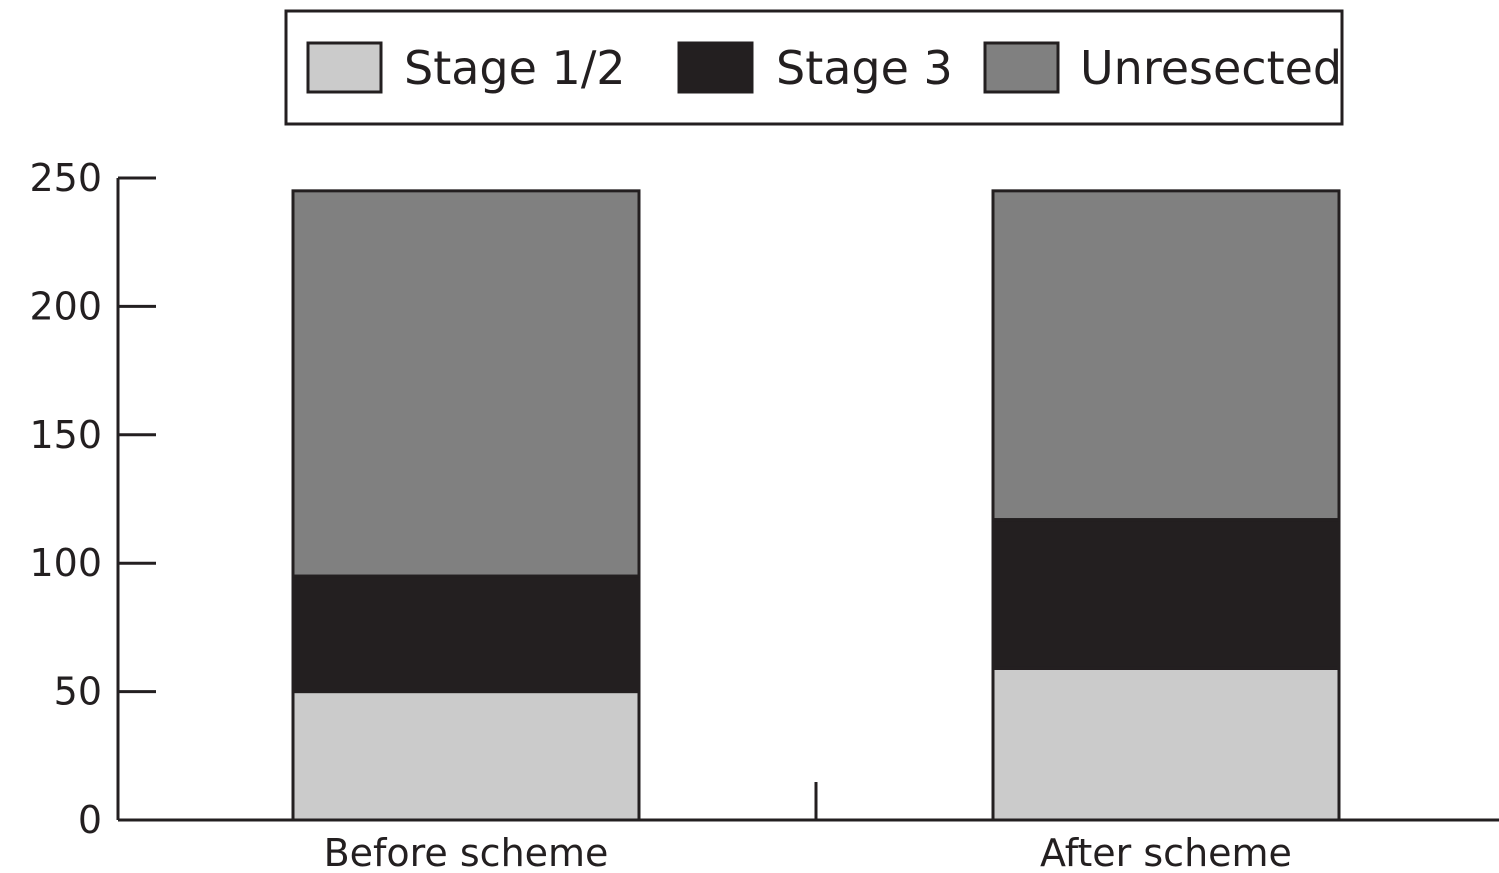  Describe the element at coordinates (65, 563) in the screenshot. I see `y-tick-label-2: 100` at that location.